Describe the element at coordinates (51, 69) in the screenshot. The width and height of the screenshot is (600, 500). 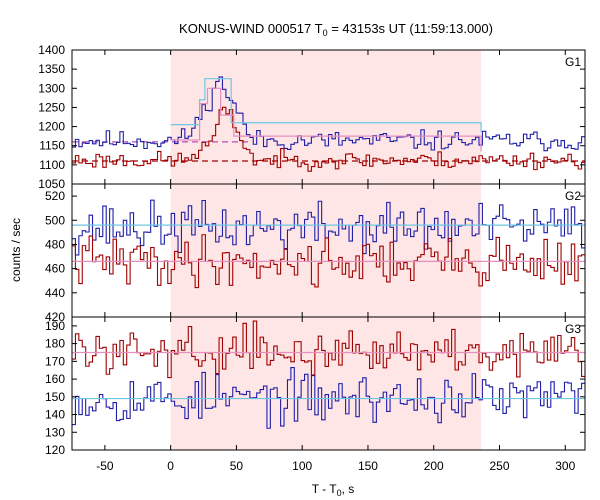
I see `y-tick-label: 1350` at that location.